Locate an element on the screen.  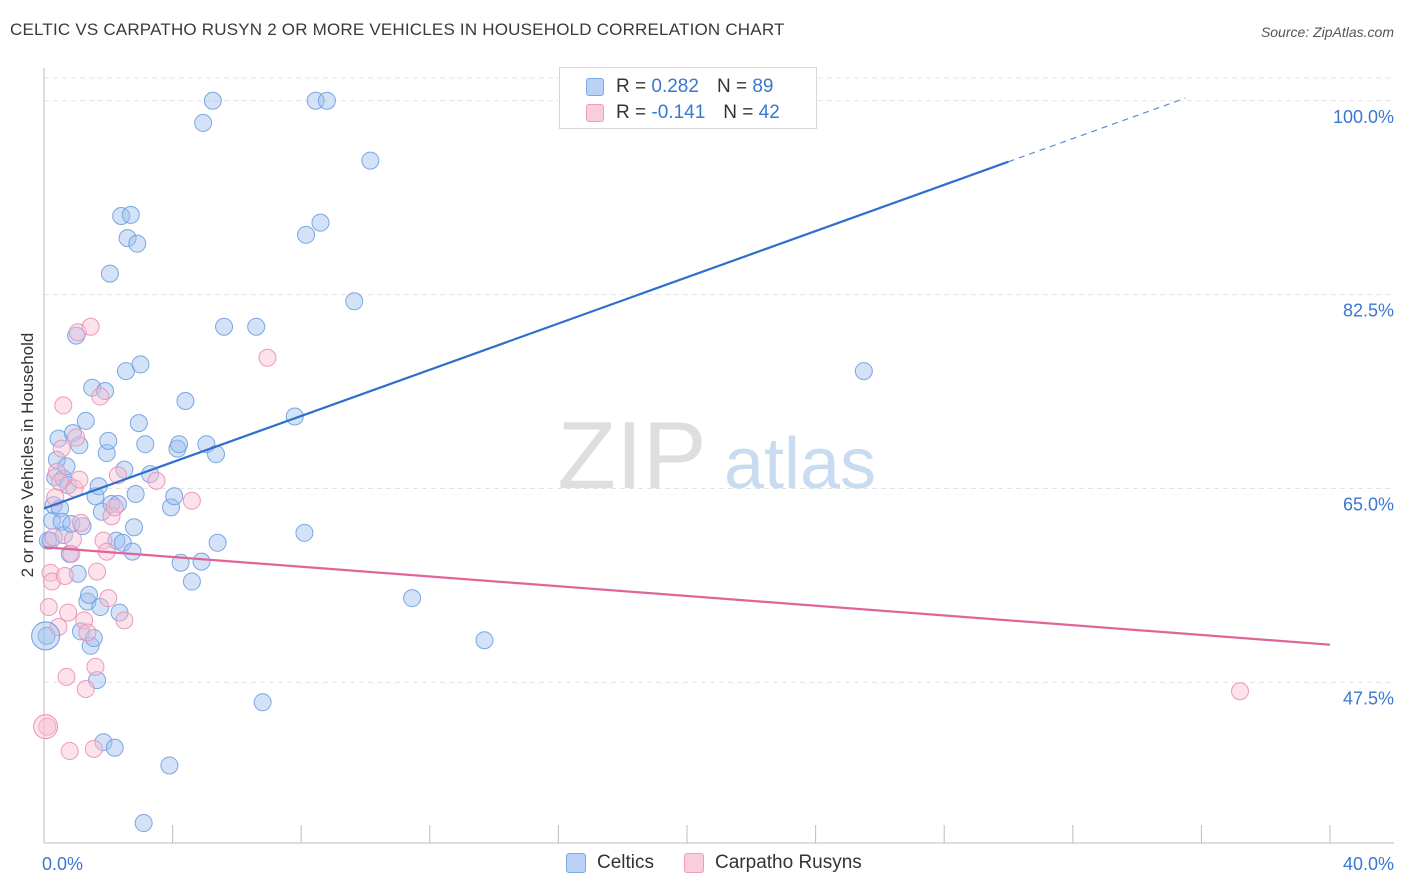
n-value-celtics: 89 is located at coordinates (763, 86).